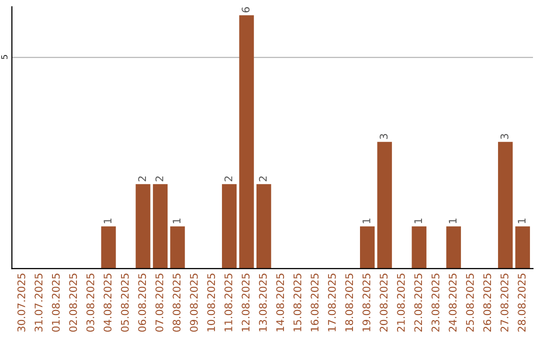  Describe the element at coordinates (21, 303) in the screenshot. I see `x-tick-label: 30.07.2025` at that location.